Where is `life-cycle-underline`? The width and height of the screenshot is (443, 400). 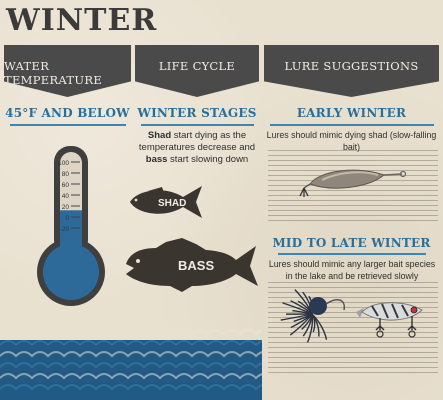
life-cycle-underline is located at coordinates (197, 125).